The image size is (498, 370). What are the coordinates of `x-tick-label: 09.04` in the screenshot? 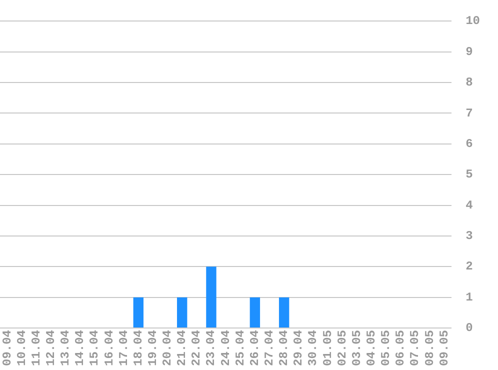 It's located at (7, 348).